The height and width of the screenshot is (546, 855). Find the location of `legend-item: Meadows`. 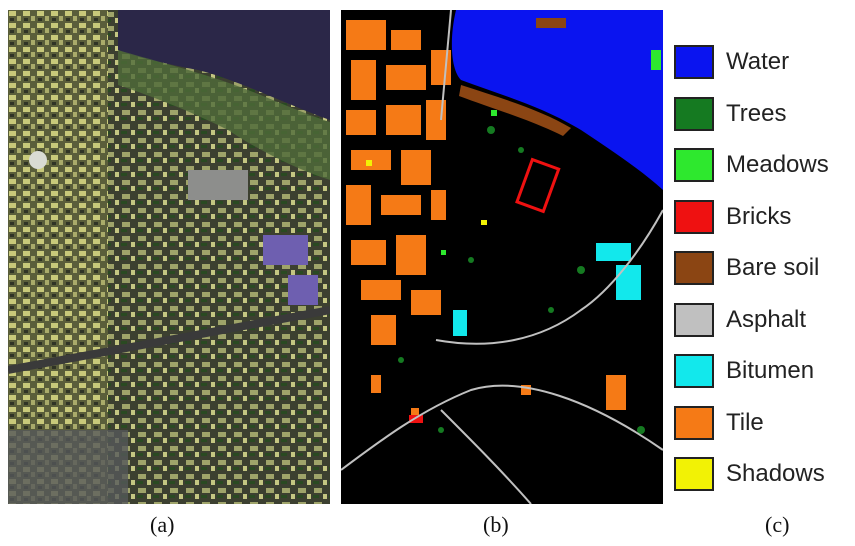

legend-item: Meadows is located at coordinates (751, 165).